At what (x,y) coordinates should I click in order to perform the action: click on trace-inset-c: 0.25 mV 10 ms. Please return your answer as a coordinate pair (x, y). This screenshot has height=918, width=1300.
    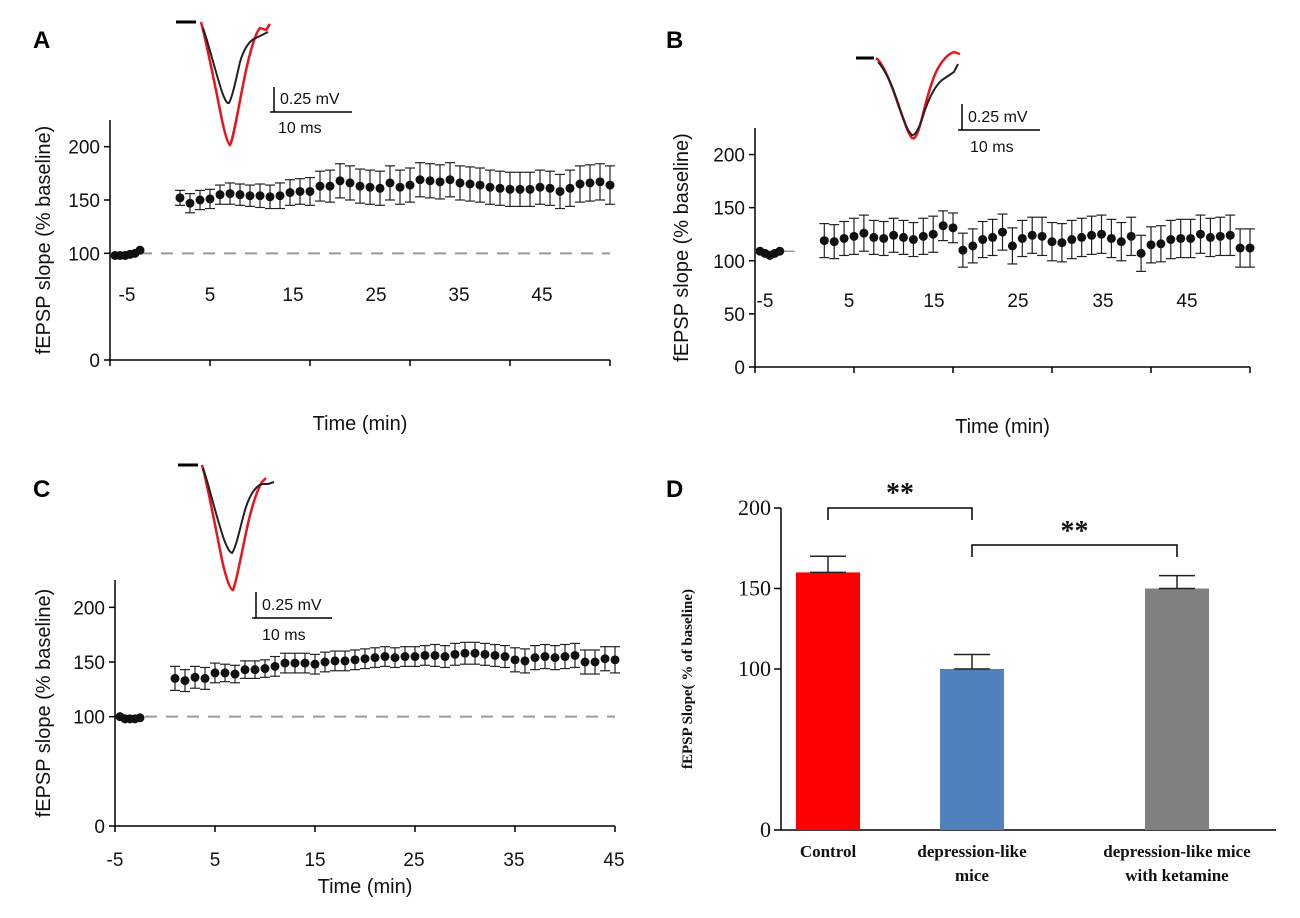
    Looking at the image, I should click on (255, 553).